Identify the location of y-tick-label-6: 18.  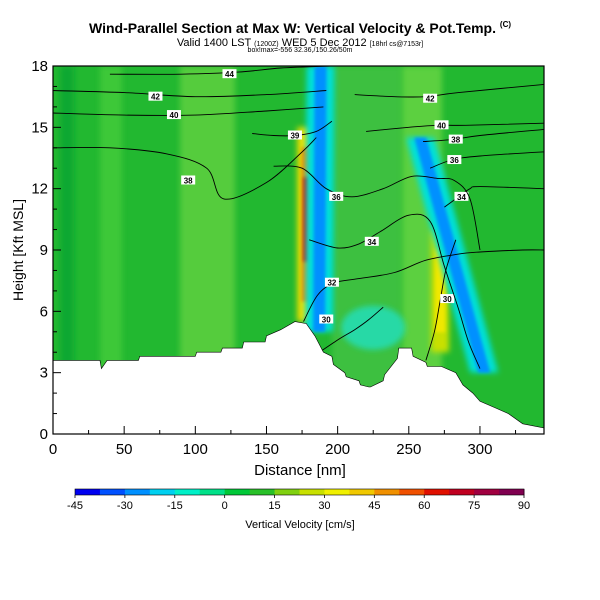
(39, 66).